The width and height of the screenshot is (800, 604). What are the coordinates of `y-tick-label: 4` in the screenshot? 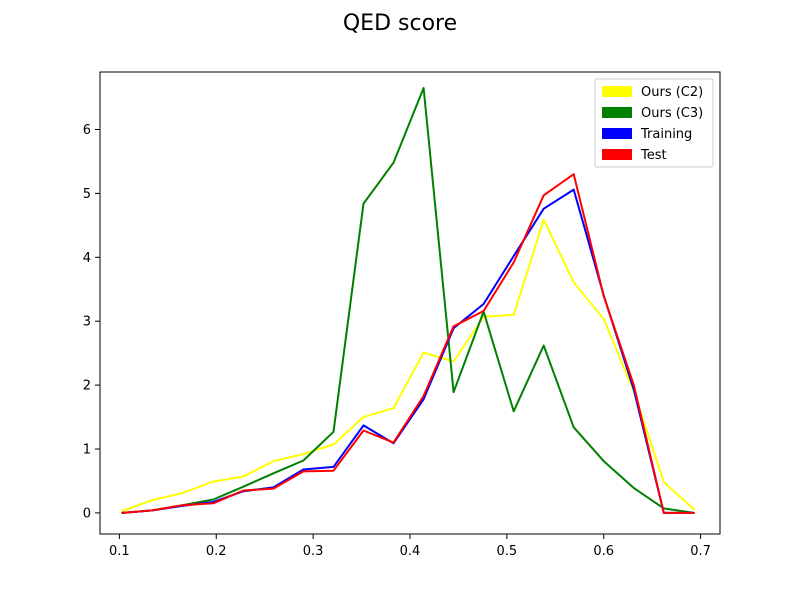 It's located at (87, 258).